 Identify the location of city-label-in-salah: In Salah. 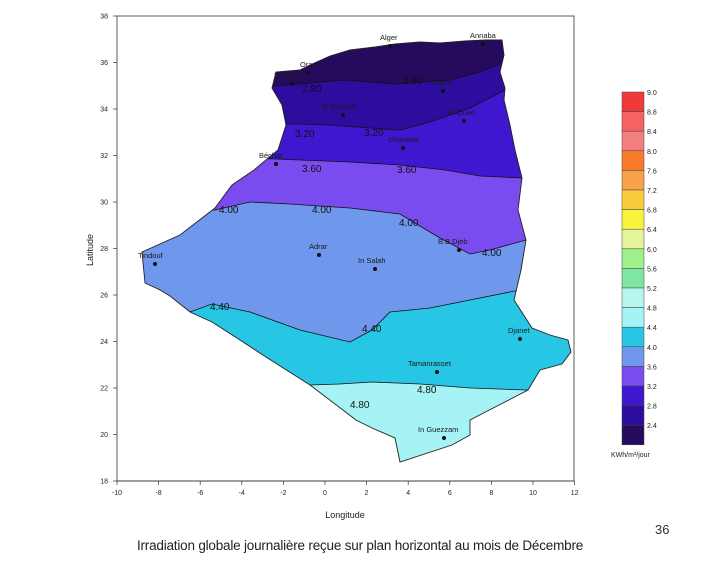
(372, 260).